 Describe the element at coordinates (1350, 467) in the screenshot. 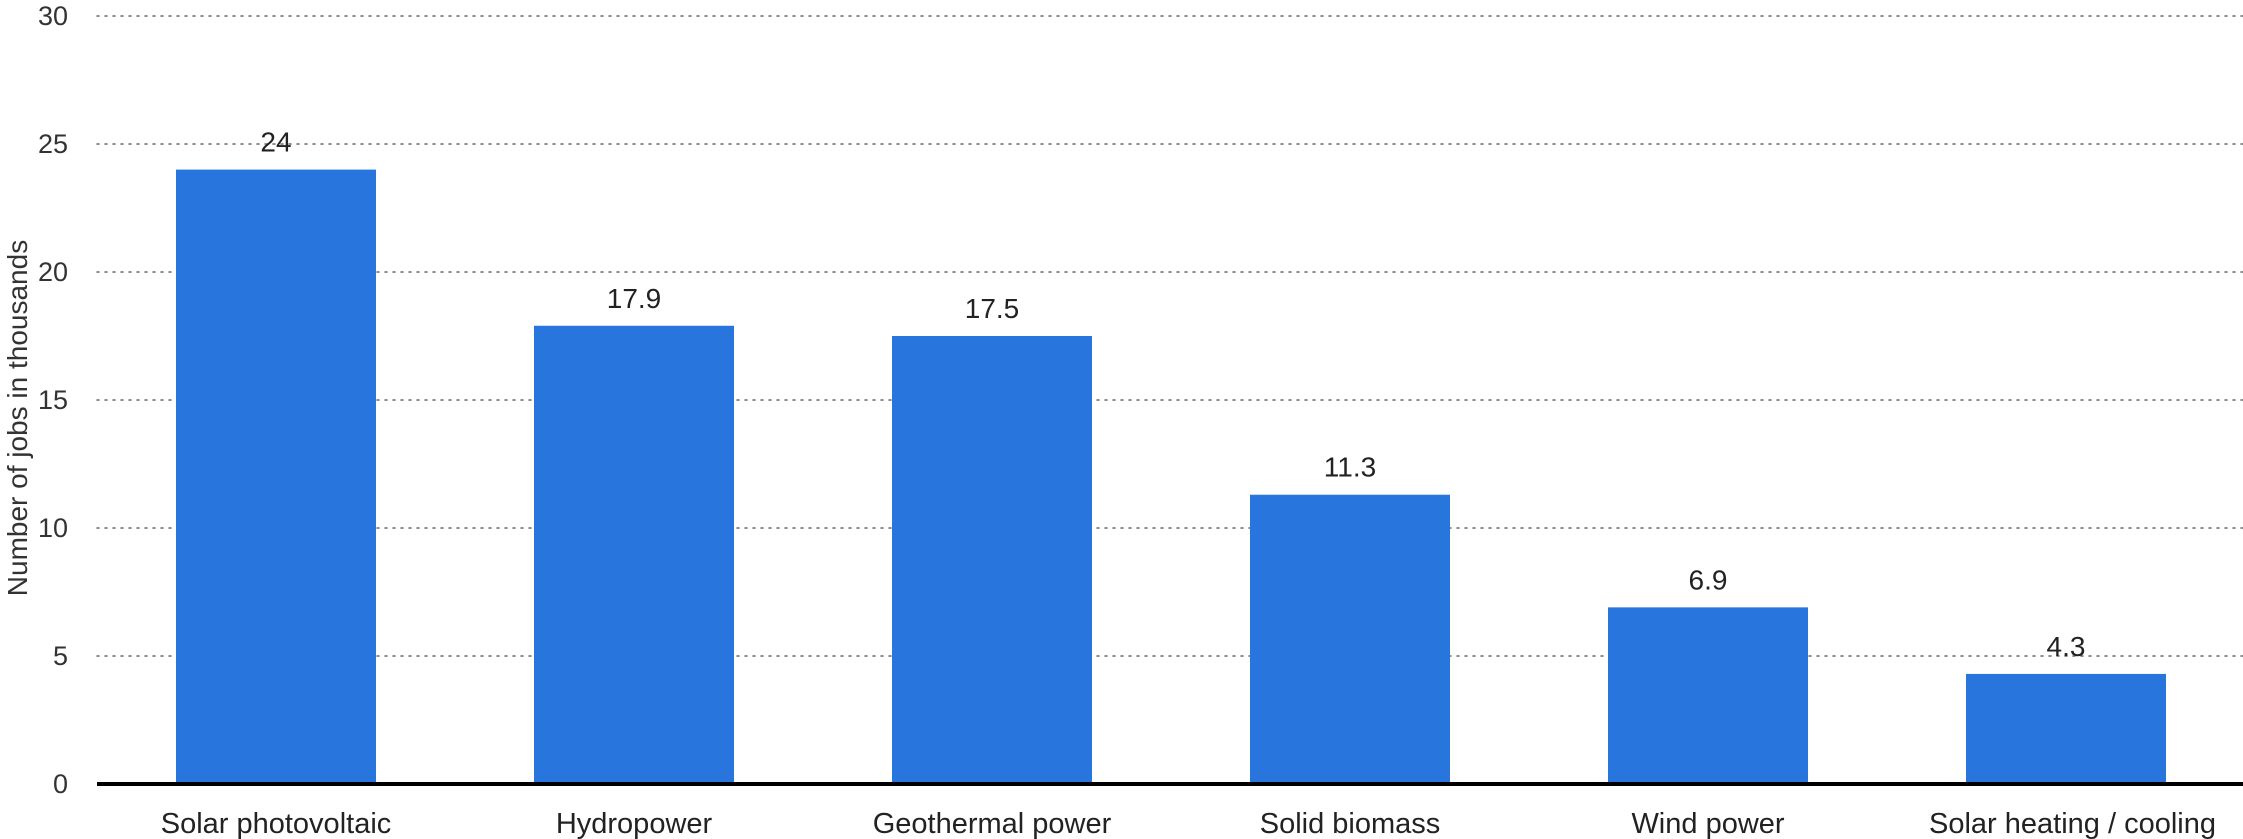

I see `bar-value-label: 11.3` at that location.